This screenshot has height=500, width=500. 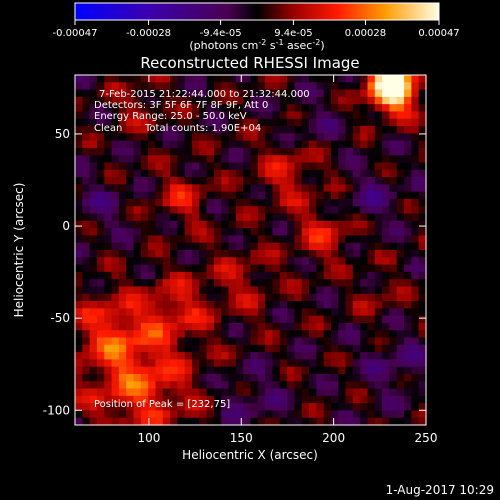 I want to click on x-tick-label: 150, so click(x=241, y=438).